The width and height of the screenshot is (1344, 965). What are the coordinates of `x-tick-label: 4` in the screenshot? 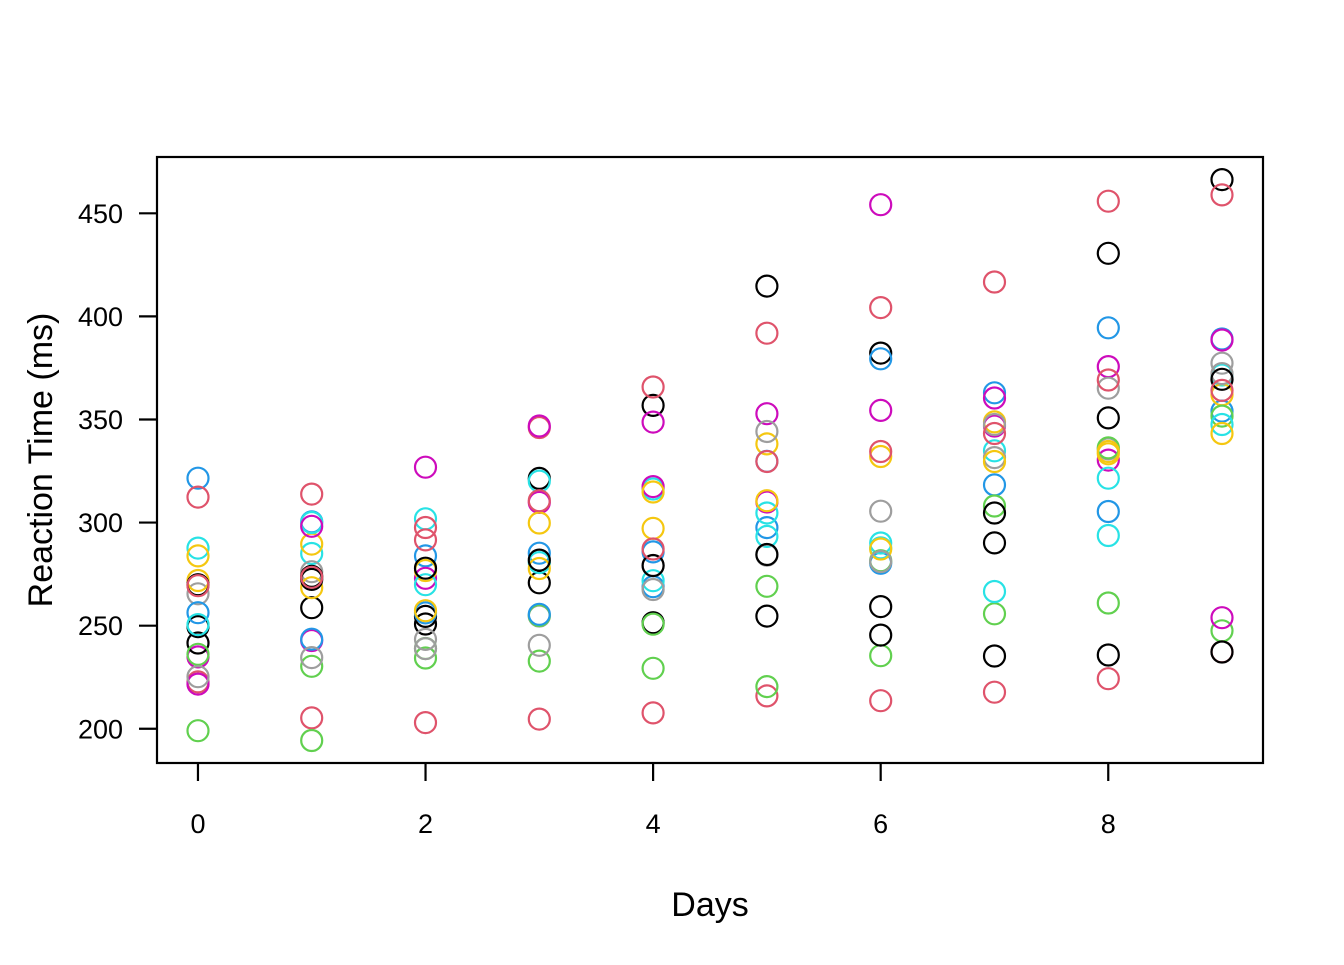 It's located at (653, 824).